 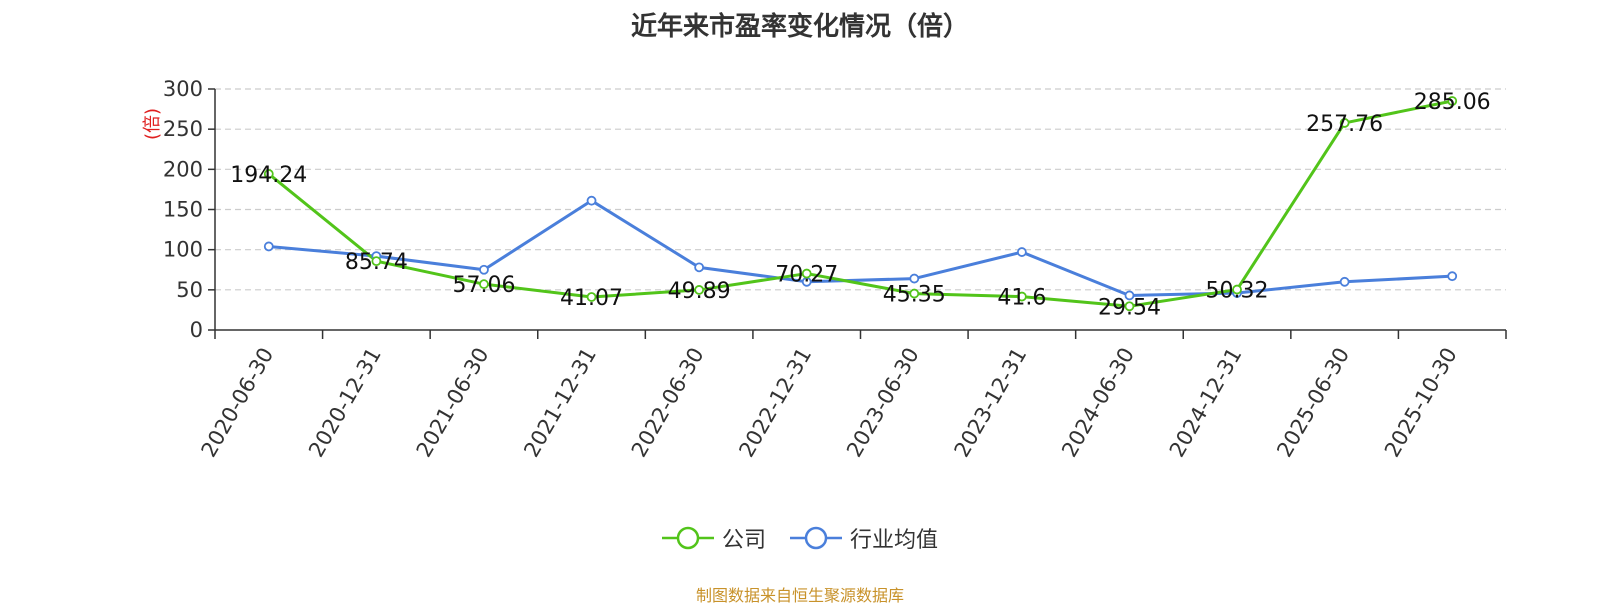 What do you see at coordinates (196, 330) in the screenshot?
I see `y-tick-label: 0` at bounding box center [196, 330].